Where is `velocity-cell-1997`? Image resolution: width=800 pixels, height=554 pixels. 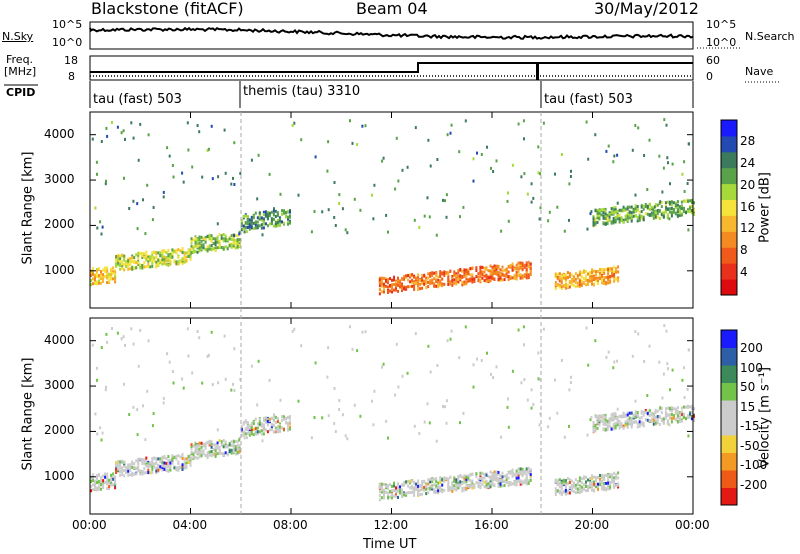 velocity-cell-1997 is located at coordinates (490, 472).